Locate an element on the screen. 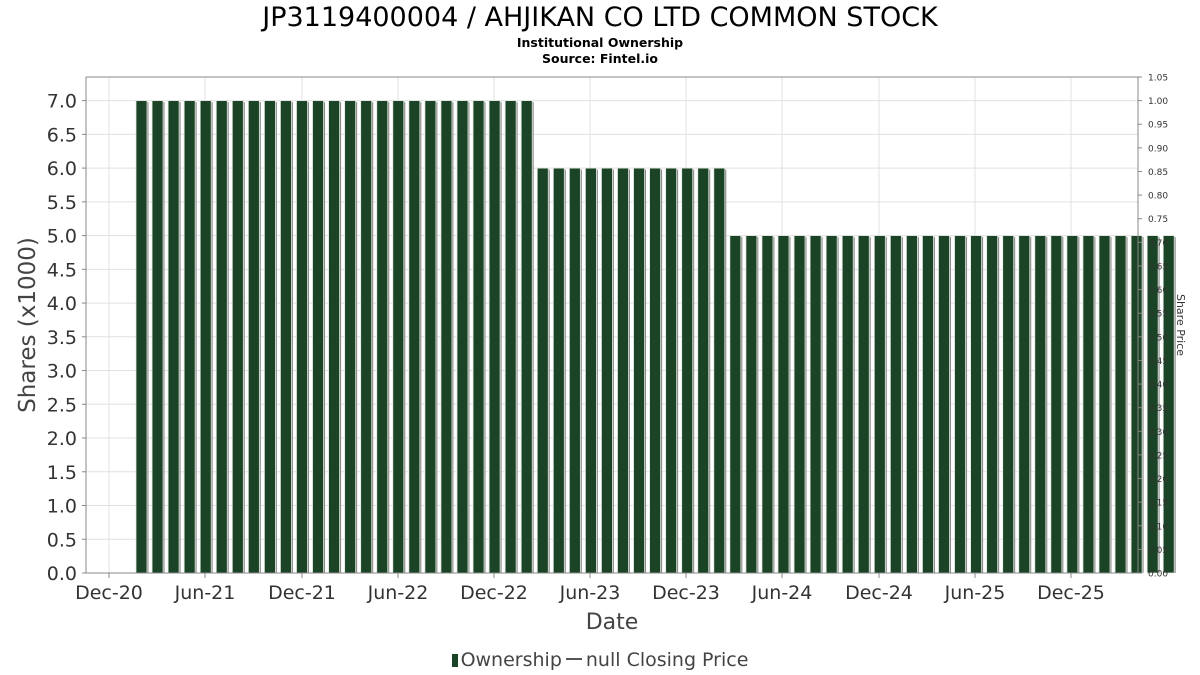  chart-source: Source: Fintel.io is located at coordinates (600, 58).